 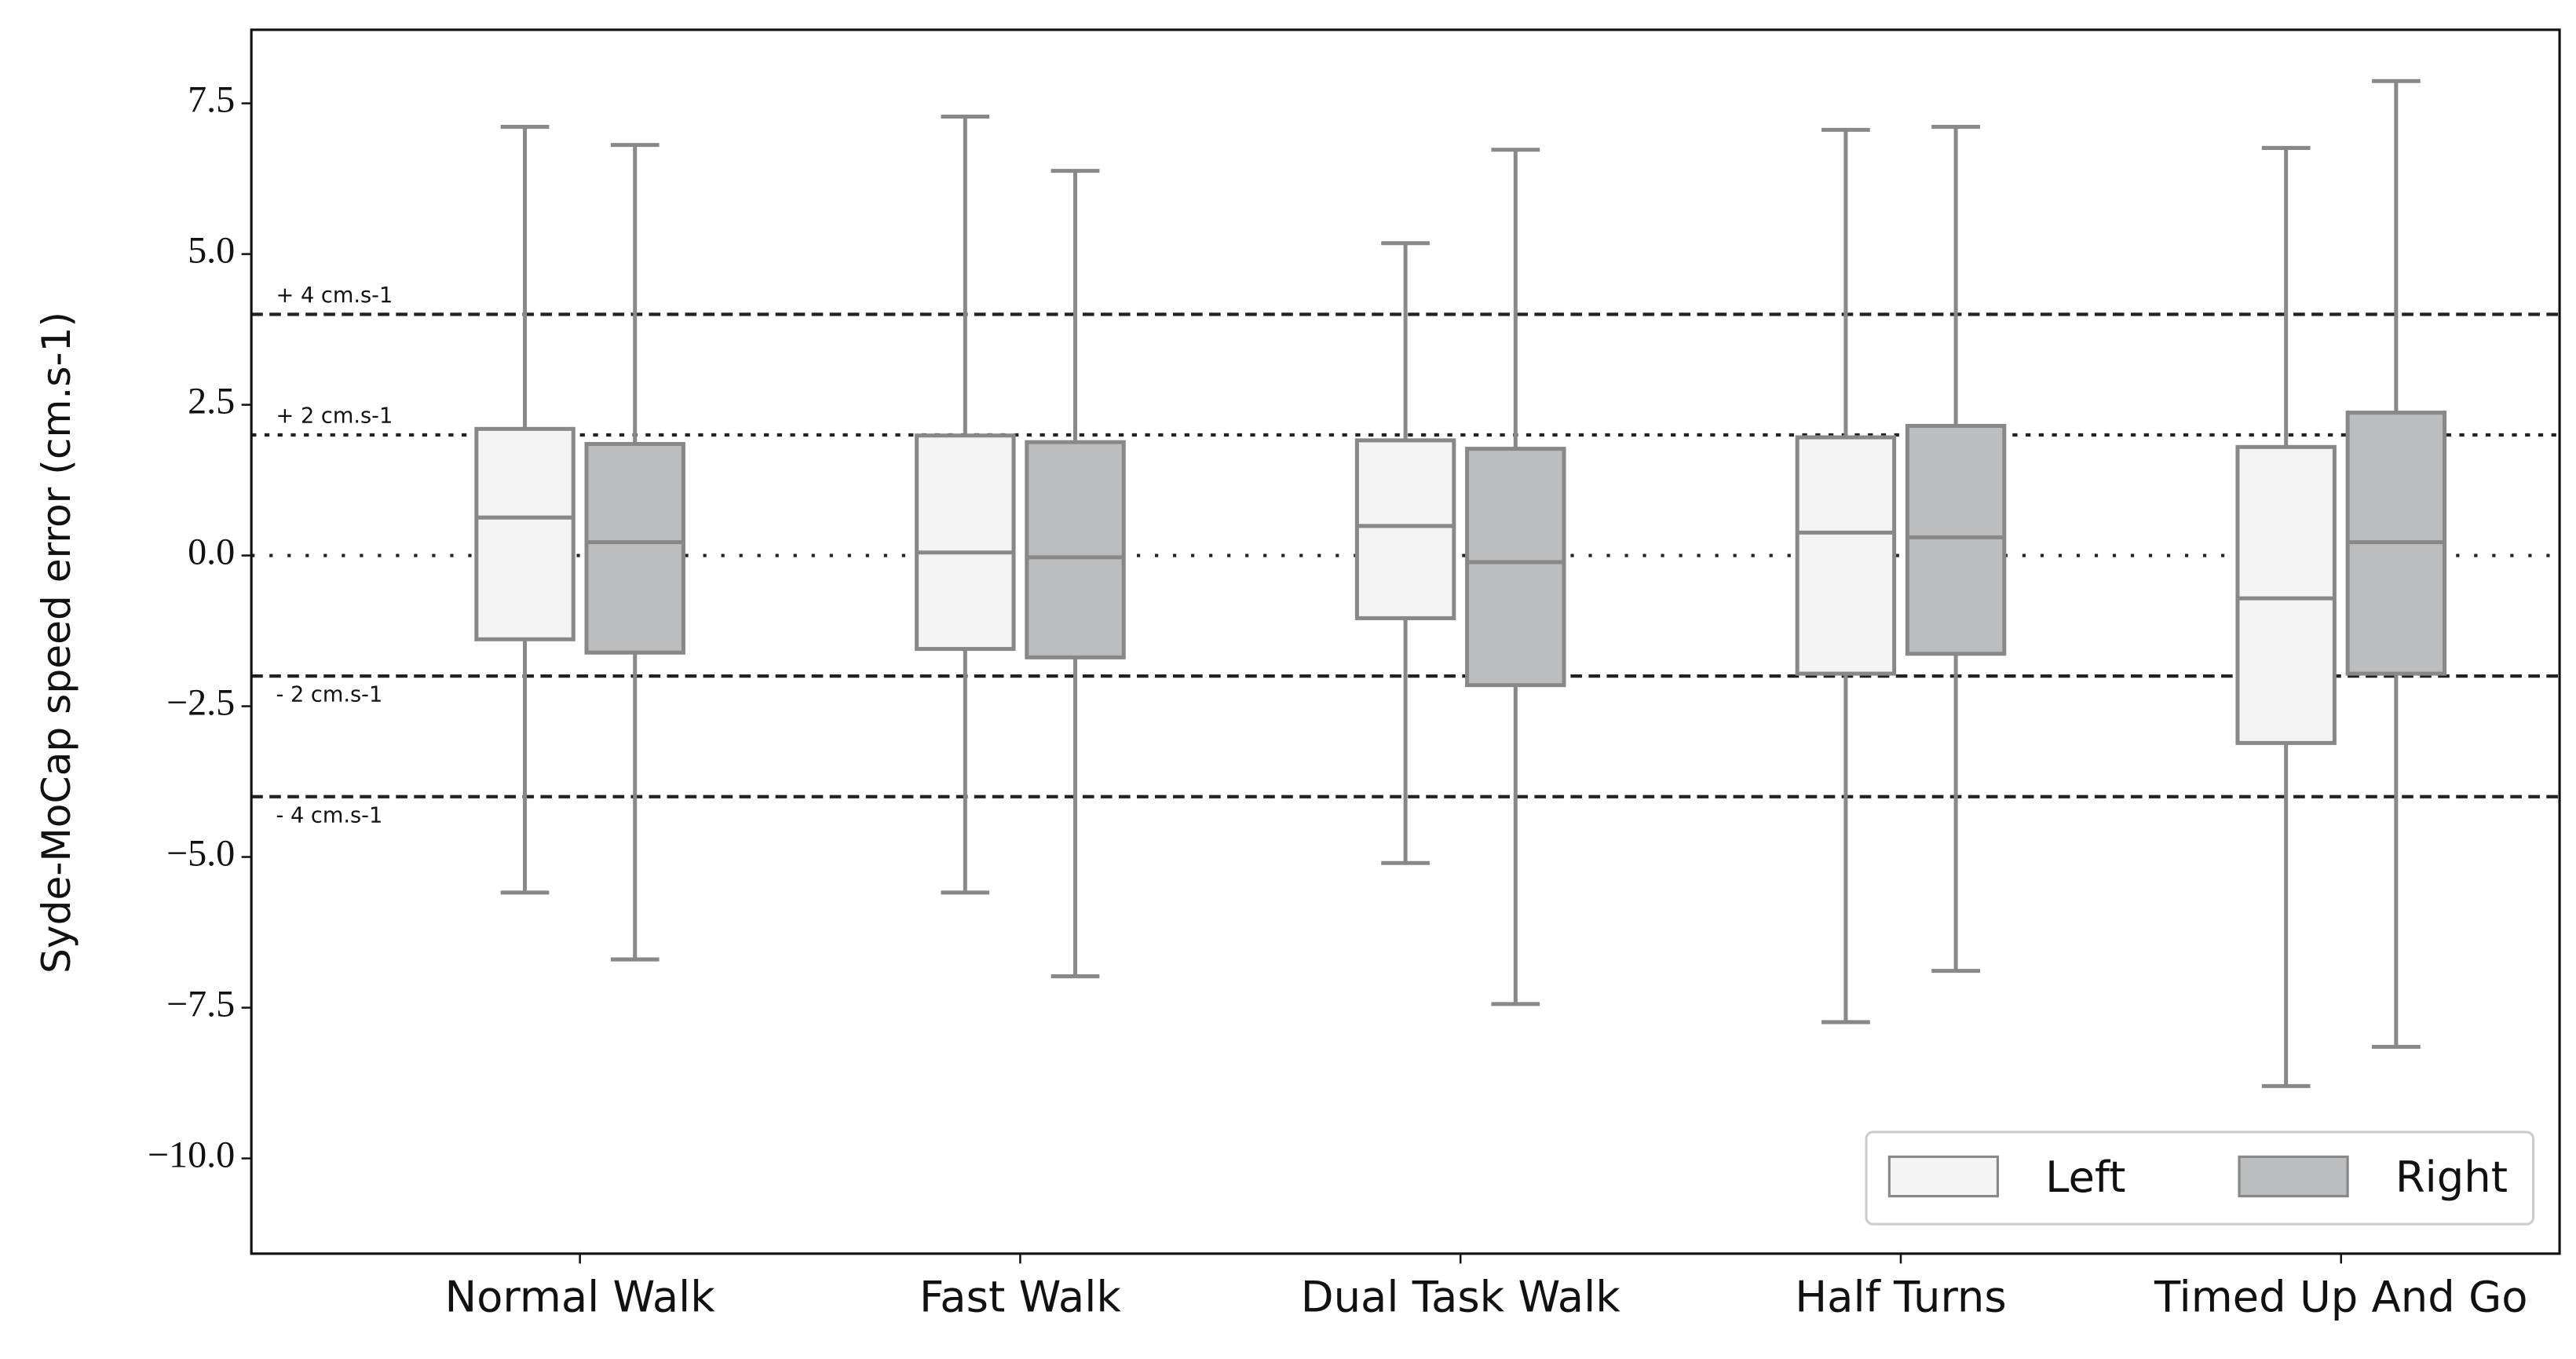 What do you see at coordinates (200, 1005) in the screenshot?
I see `y-tick-label: −7.5` at bounding box center [200, 1005].